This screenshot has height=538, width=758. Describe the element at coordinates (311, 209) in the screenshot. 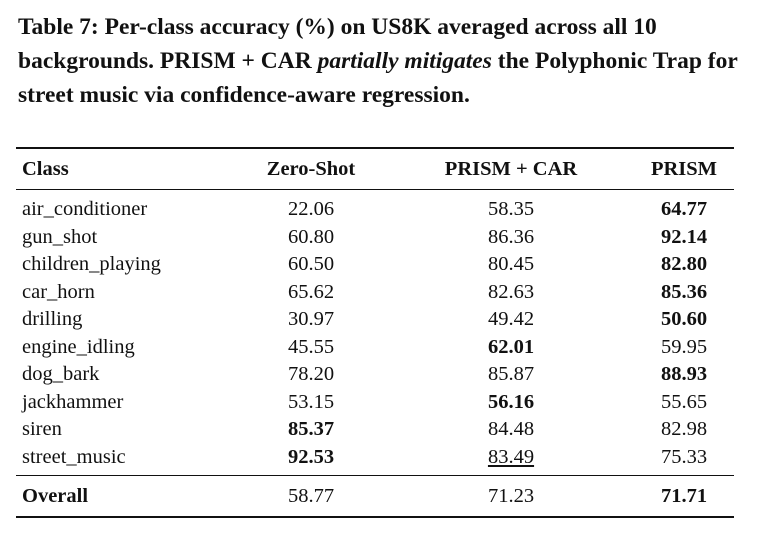

I see `cell-zero-shot: 22.06` at that location.